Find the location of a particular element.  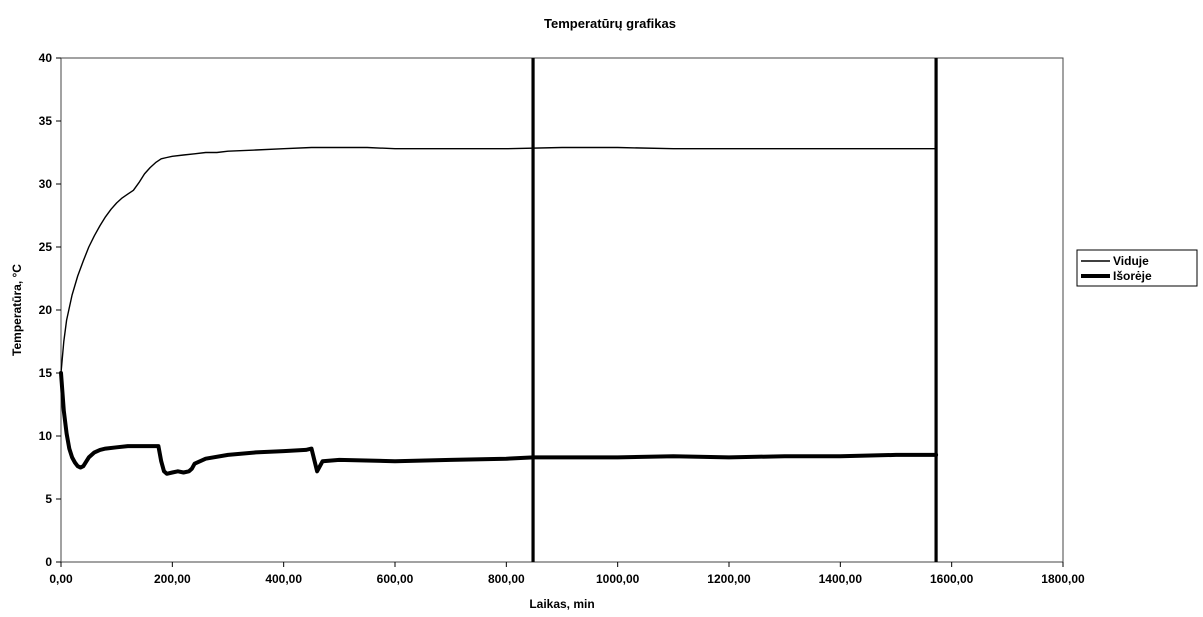

legend-label-isoreje: Išorėje is located at coordinates (1132, 276).